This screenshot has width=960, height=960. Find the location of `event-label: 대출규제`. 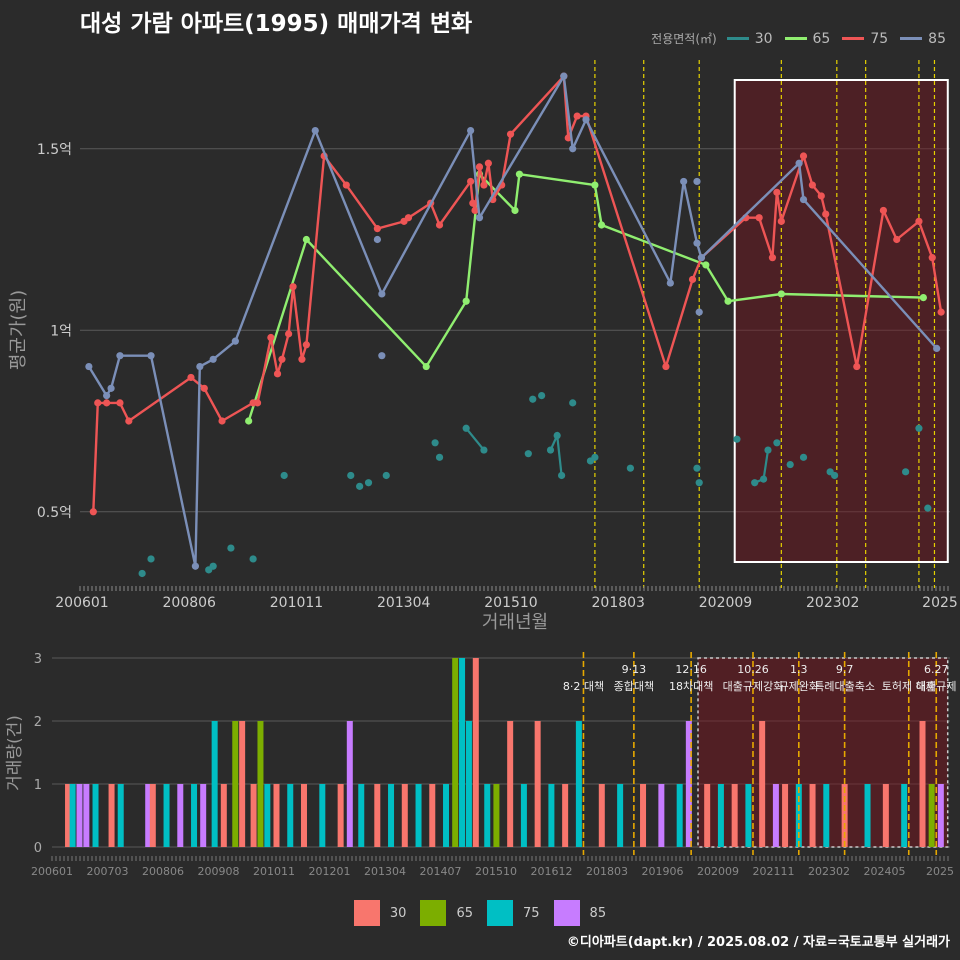

event-label: 대출규제 is located at coordinates (936, 686).